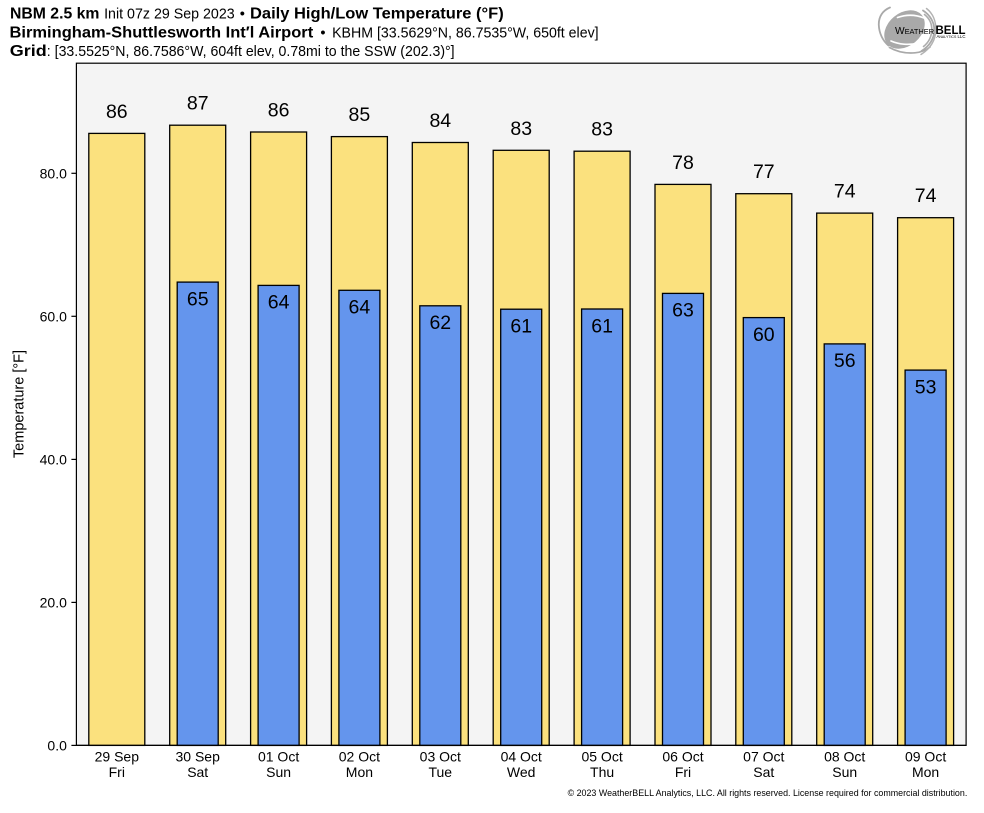  I want to click on svg-text: 30 Sep, so click(198, 757).